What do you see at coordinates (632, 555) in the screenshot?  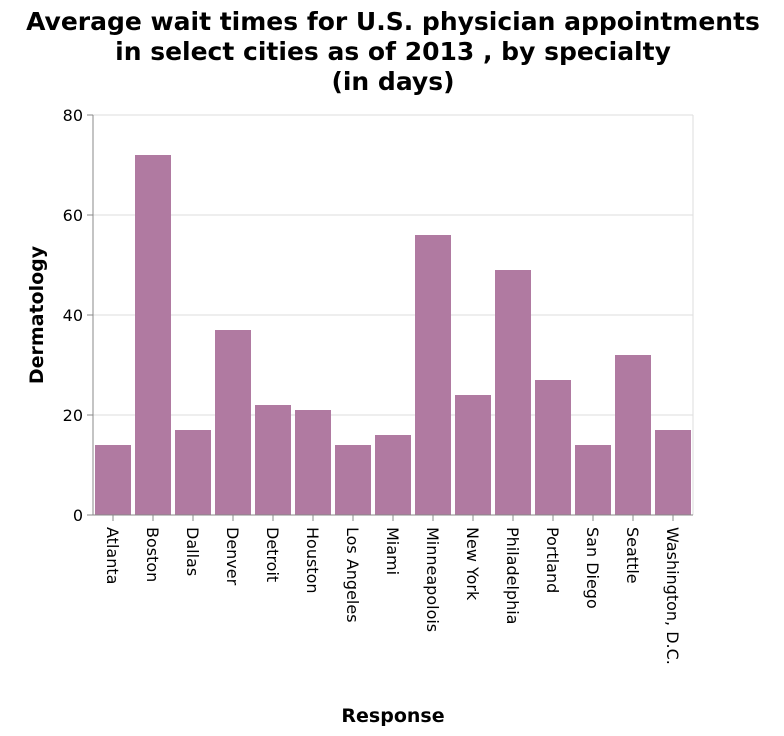 I see `x-tick-label: Seattle` at bounding box center [632, 555].